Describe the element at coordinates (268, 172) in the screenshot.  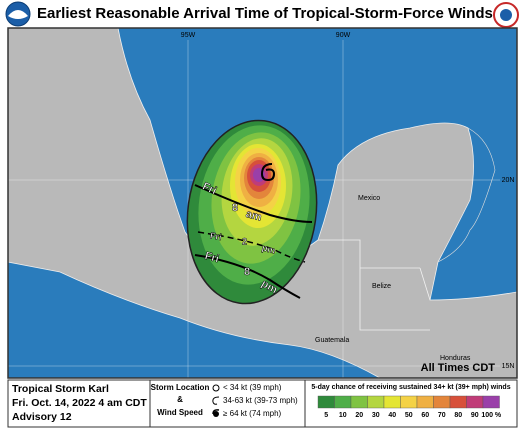
I see `storm-symbol` at that location.